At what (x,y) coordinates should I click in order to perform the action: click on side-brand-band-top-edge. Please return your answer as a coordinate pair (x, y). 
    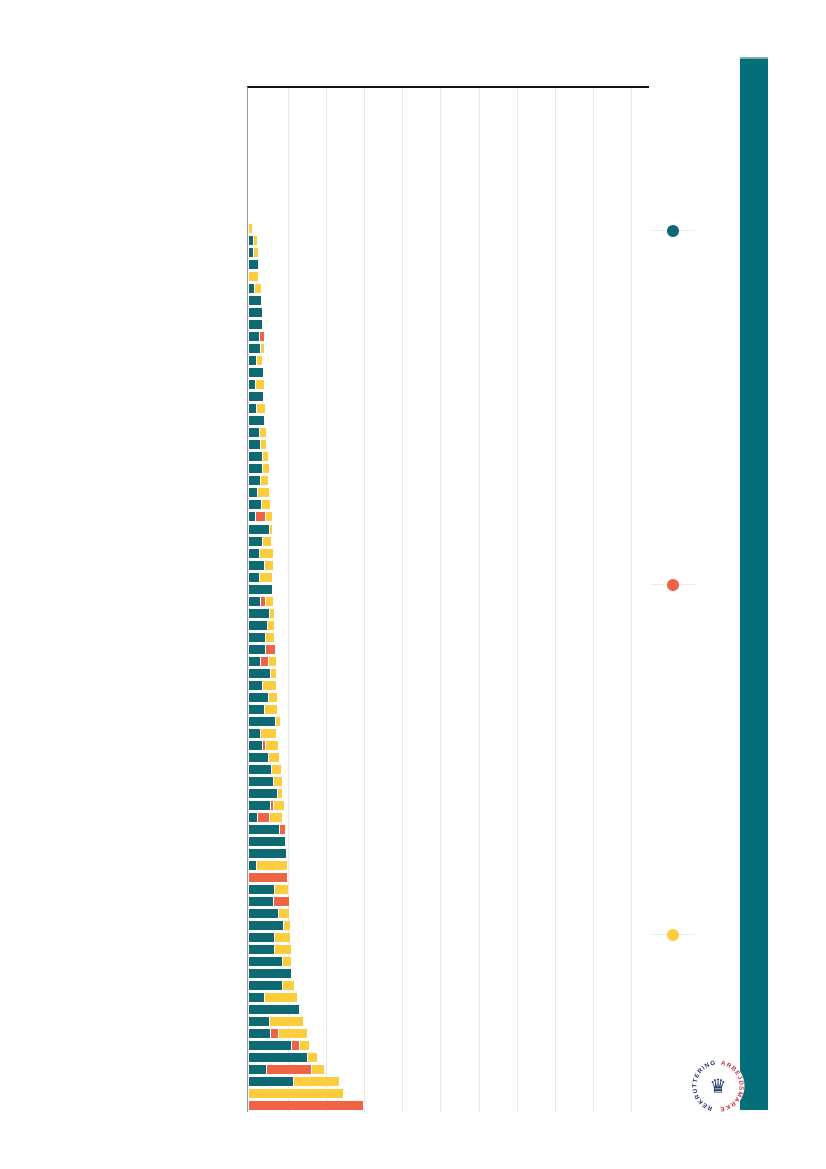
    Looking at the image, I should click on (754, 58).